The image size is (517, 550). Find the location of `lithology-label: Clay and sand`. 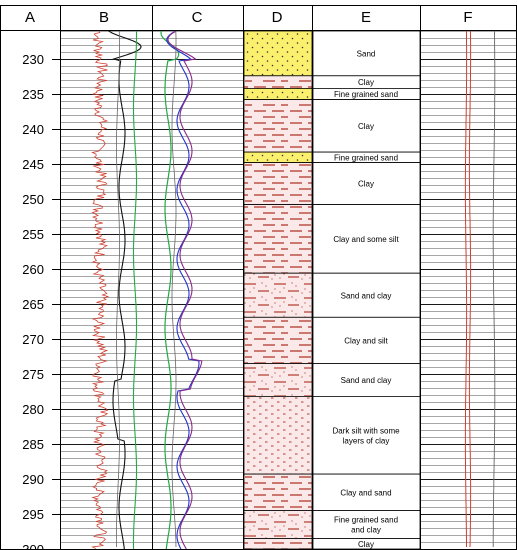

lithology-label: Clay and sand is located at coordinates (365, 492).